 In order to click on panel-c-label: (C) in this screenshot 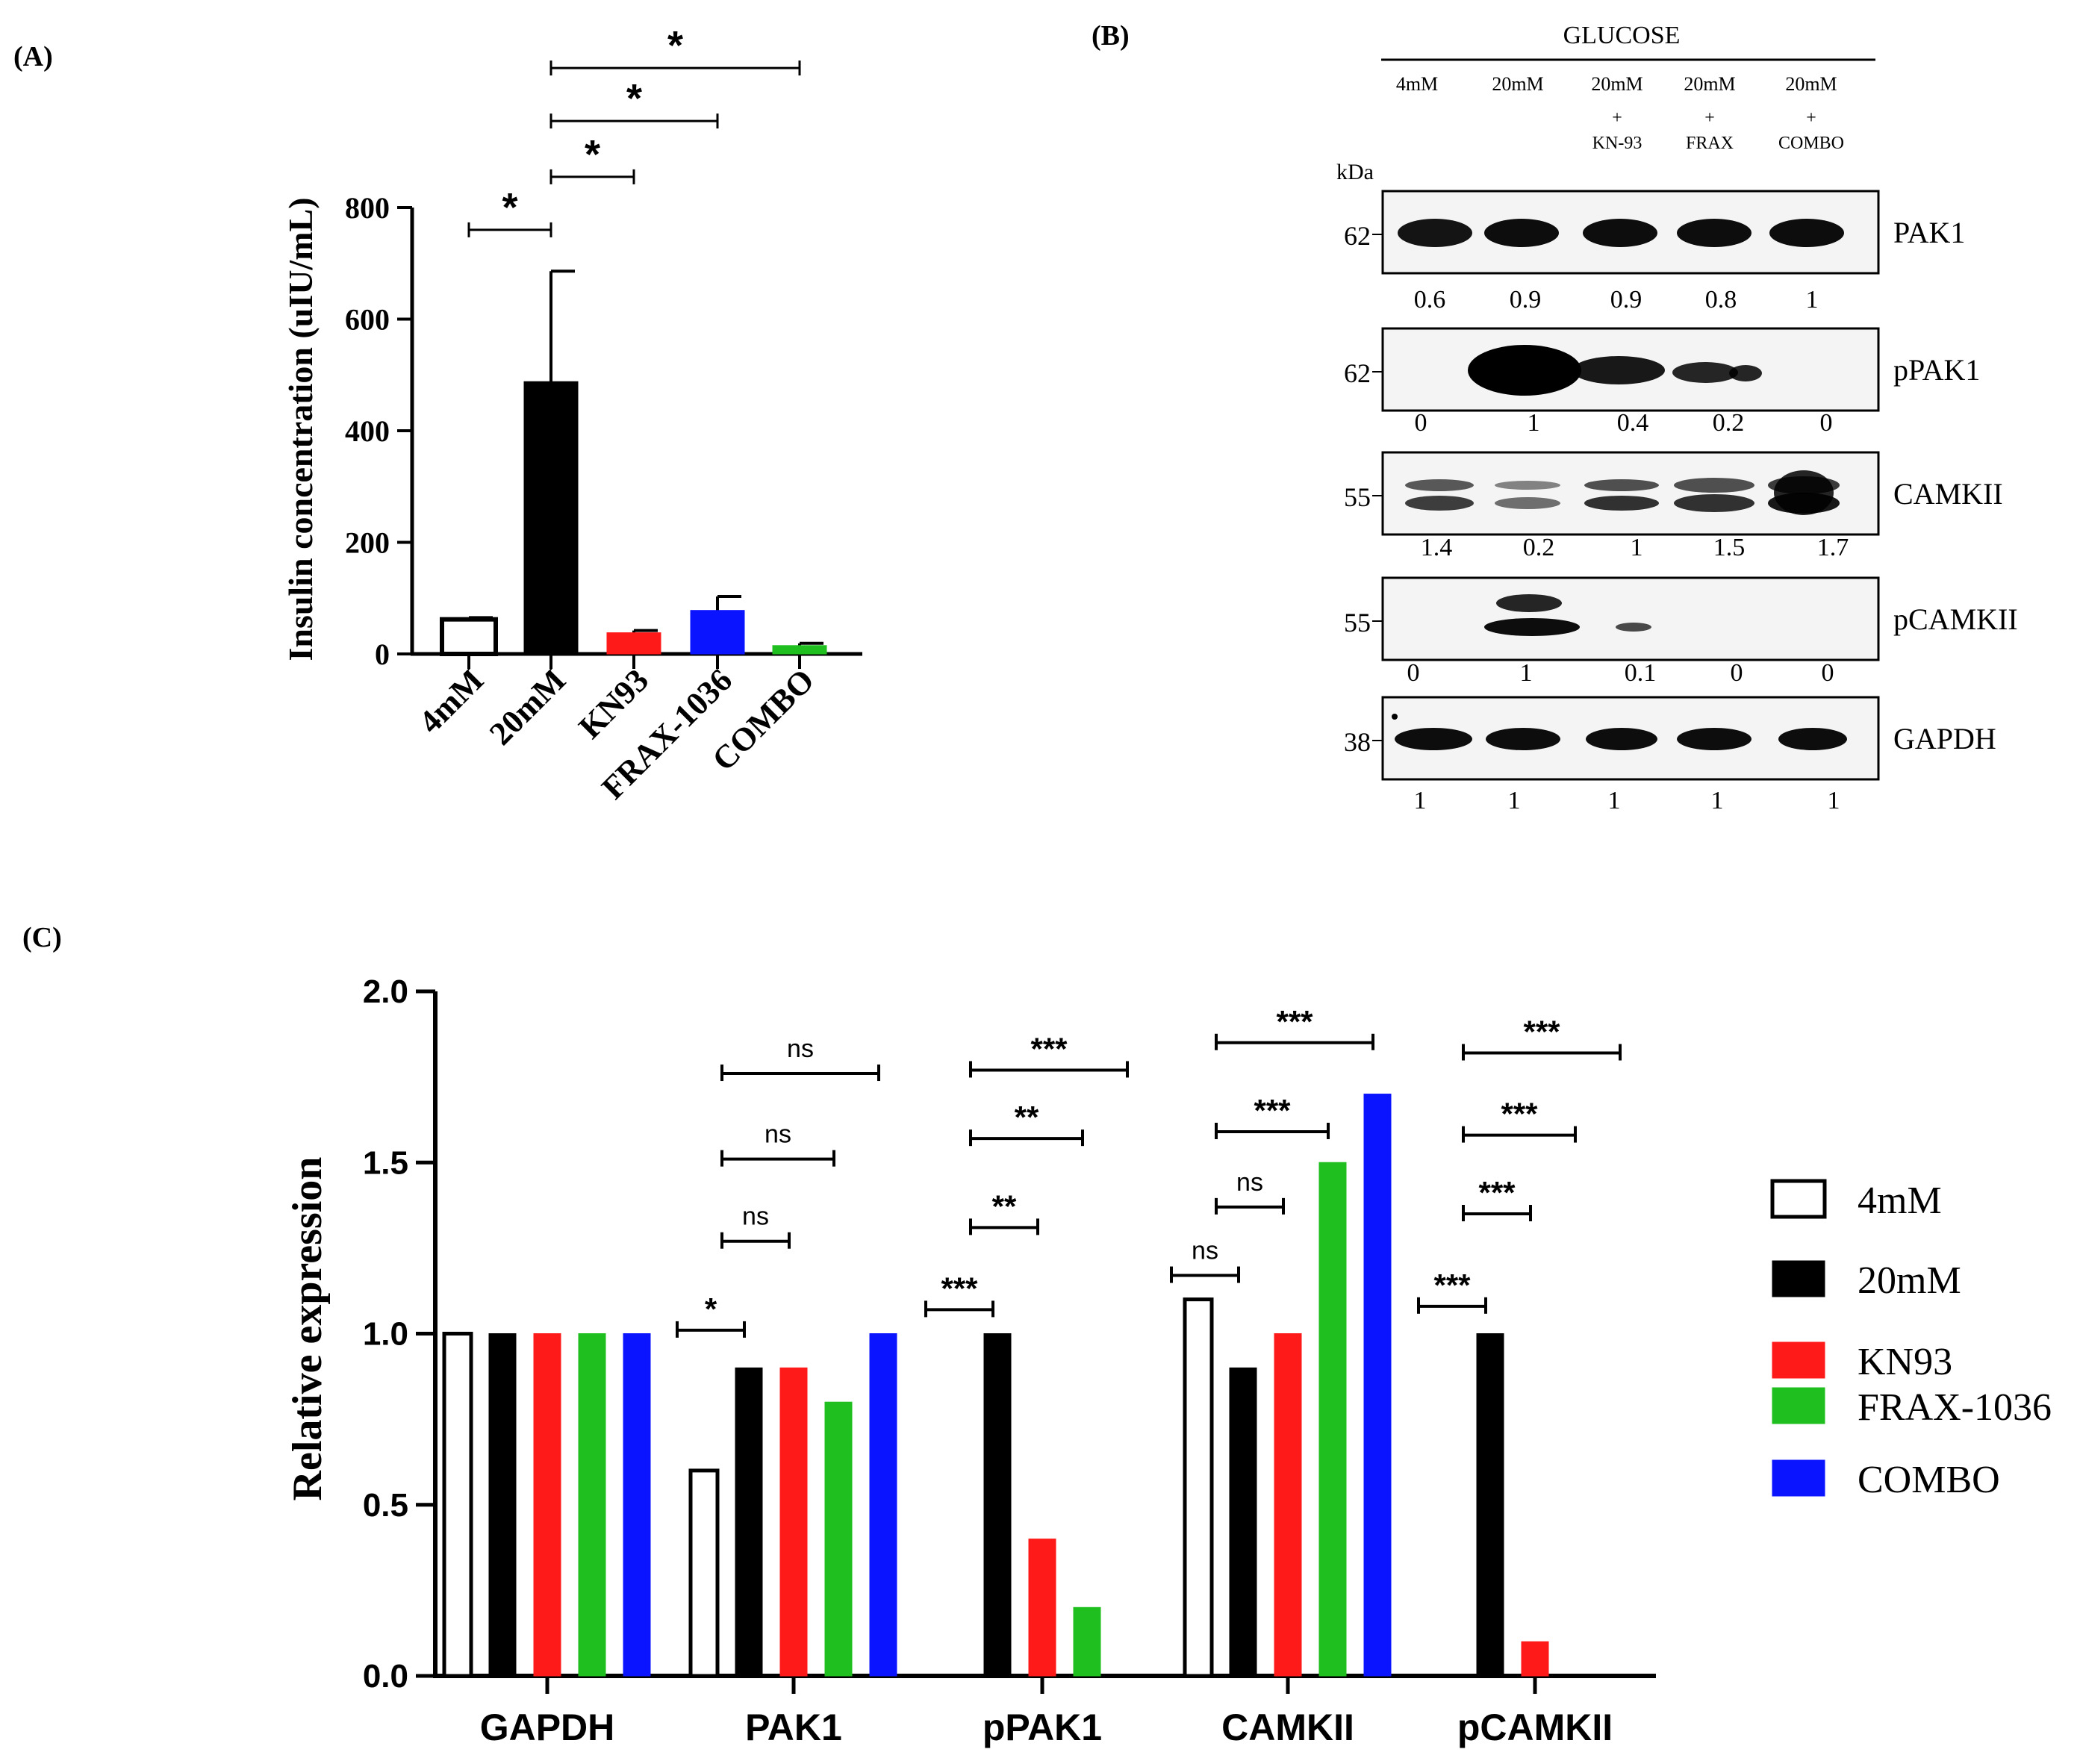, I will do `click(42, 938)`.